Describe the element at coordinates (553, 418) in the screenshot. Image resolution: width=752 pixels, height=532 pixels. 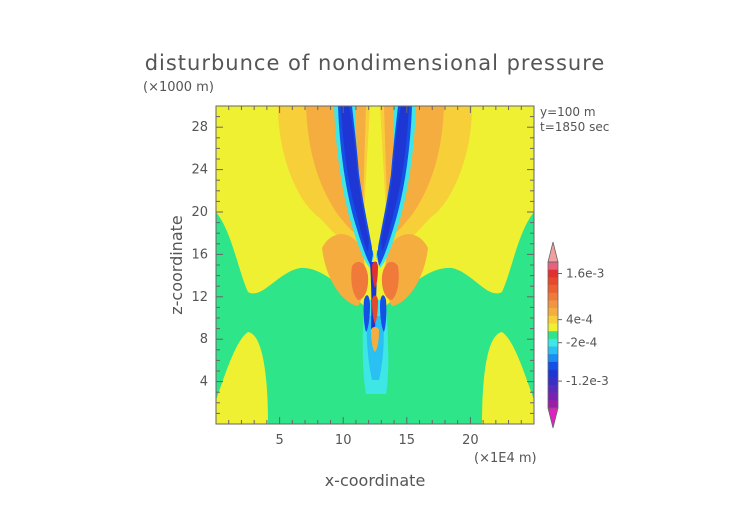
I see `colorbar-min-arrow` at that location.